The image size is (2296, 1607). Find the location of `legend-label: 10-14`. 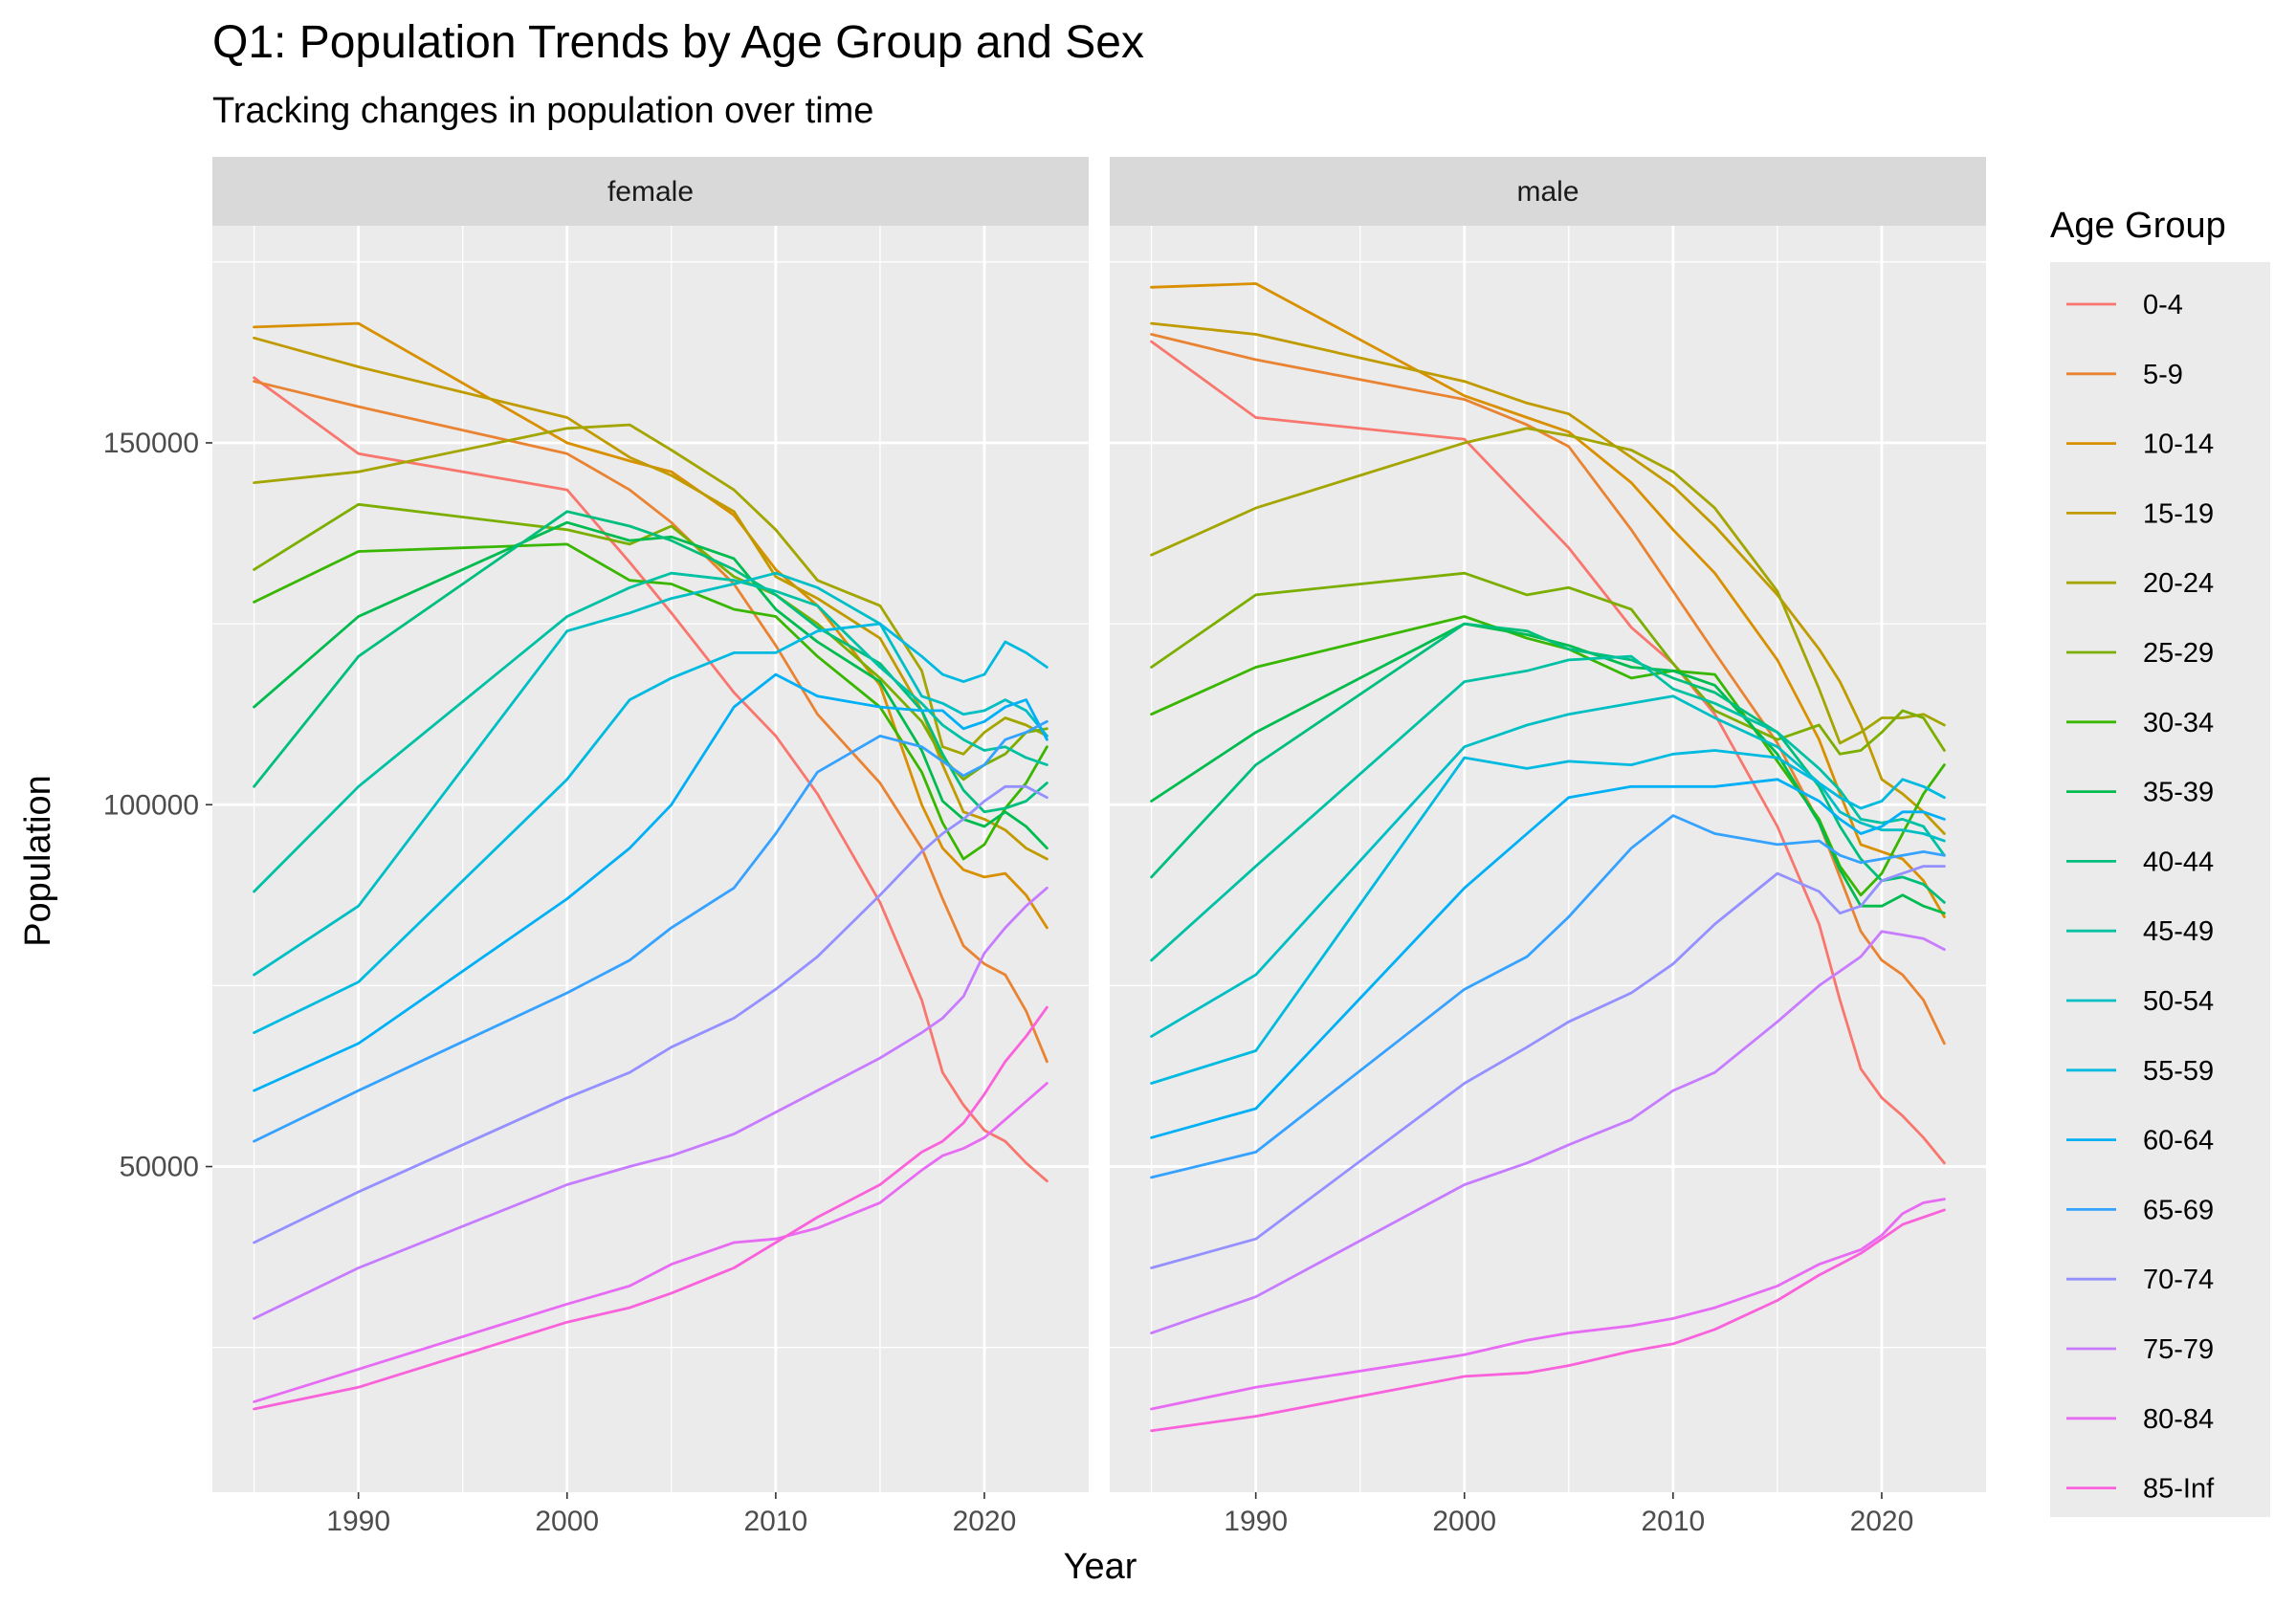

legend-label: 10-14 is located at coordinates (2178, 444).